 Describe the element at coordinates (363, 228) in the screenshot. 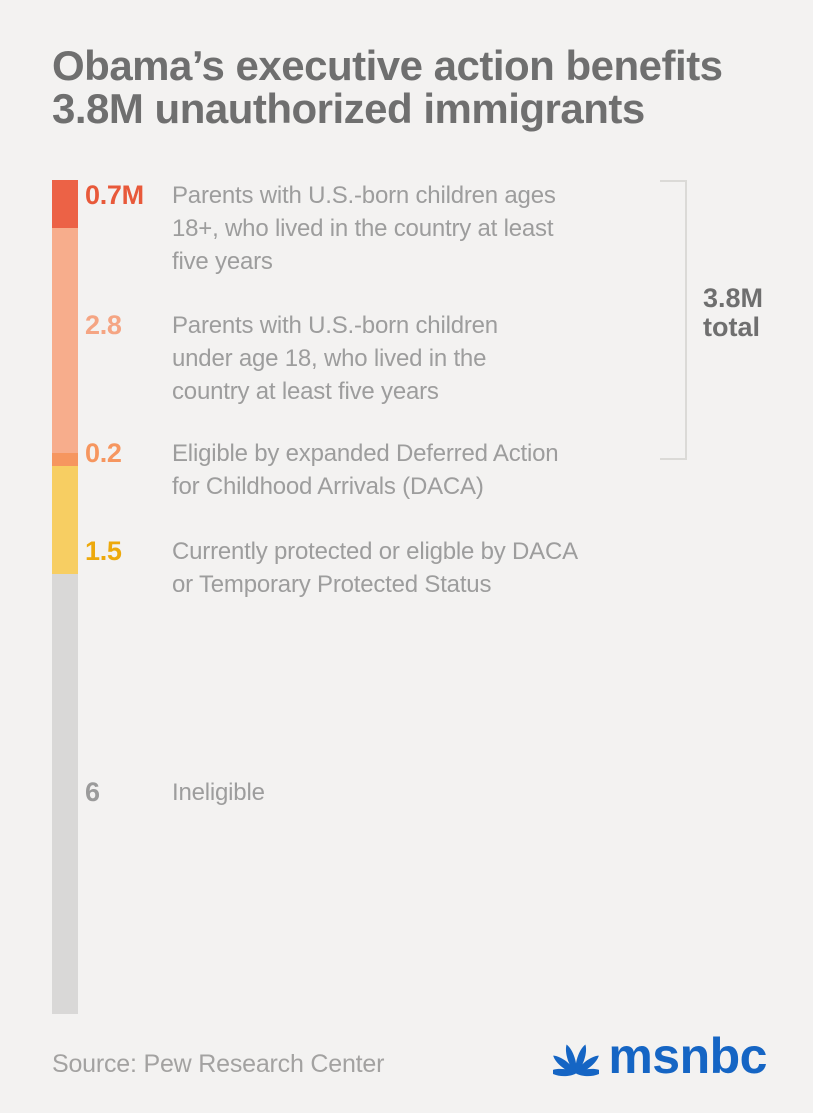

I see `segment-description-line: 18+, who lived in the country at least` at that location.